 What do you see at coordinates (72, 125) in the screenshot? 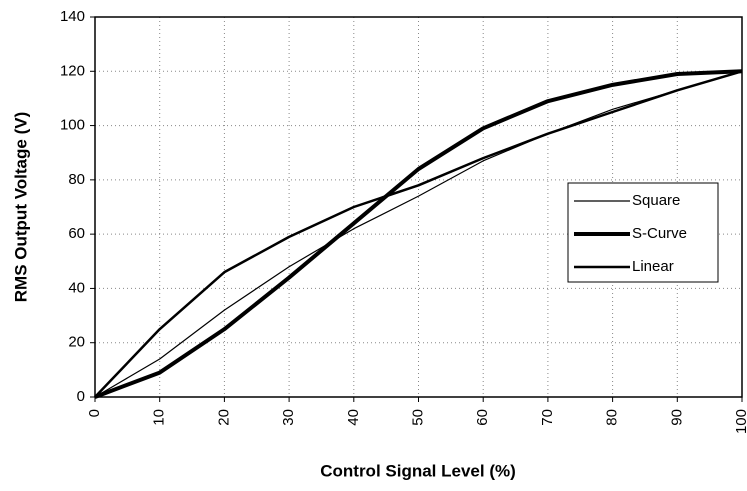
I see `y-tick-label: 100` at bounding box center [72, 125].